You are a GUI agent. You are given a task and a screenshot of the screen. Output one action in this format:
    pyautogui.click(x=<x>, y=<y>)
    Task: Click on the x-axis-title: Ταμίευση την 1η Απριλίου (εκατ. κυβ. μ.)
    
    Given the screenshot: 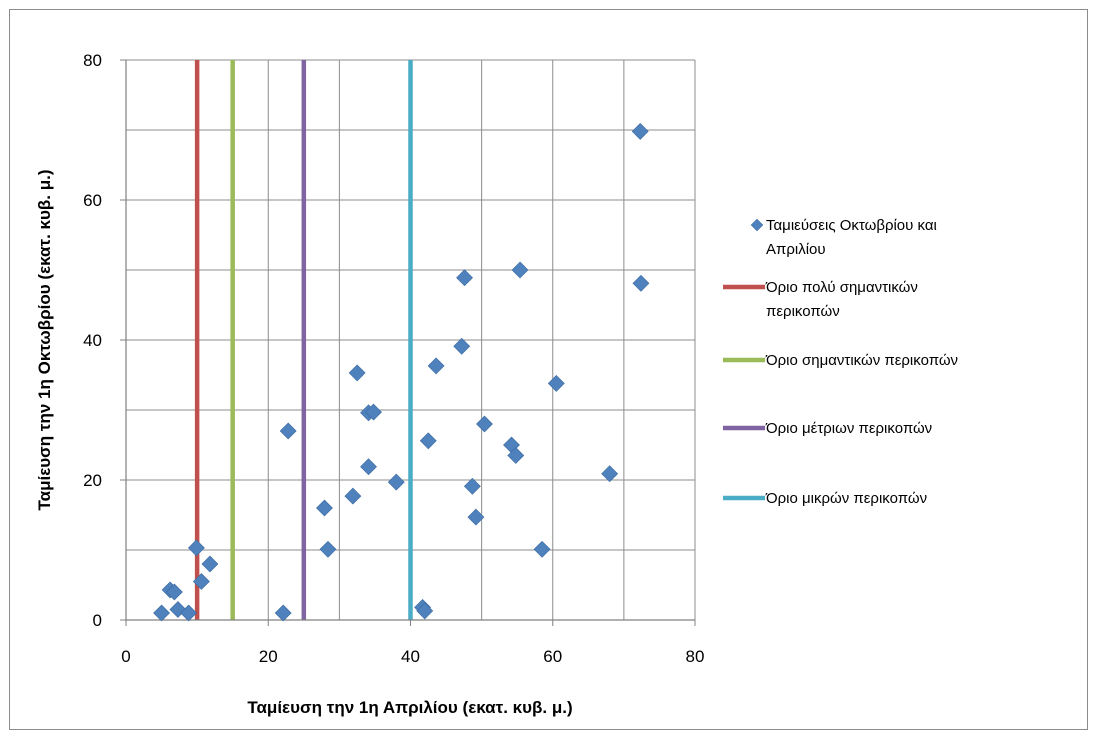 What is the action you would take?
    pyautogui.click(x=409, y=707)
    